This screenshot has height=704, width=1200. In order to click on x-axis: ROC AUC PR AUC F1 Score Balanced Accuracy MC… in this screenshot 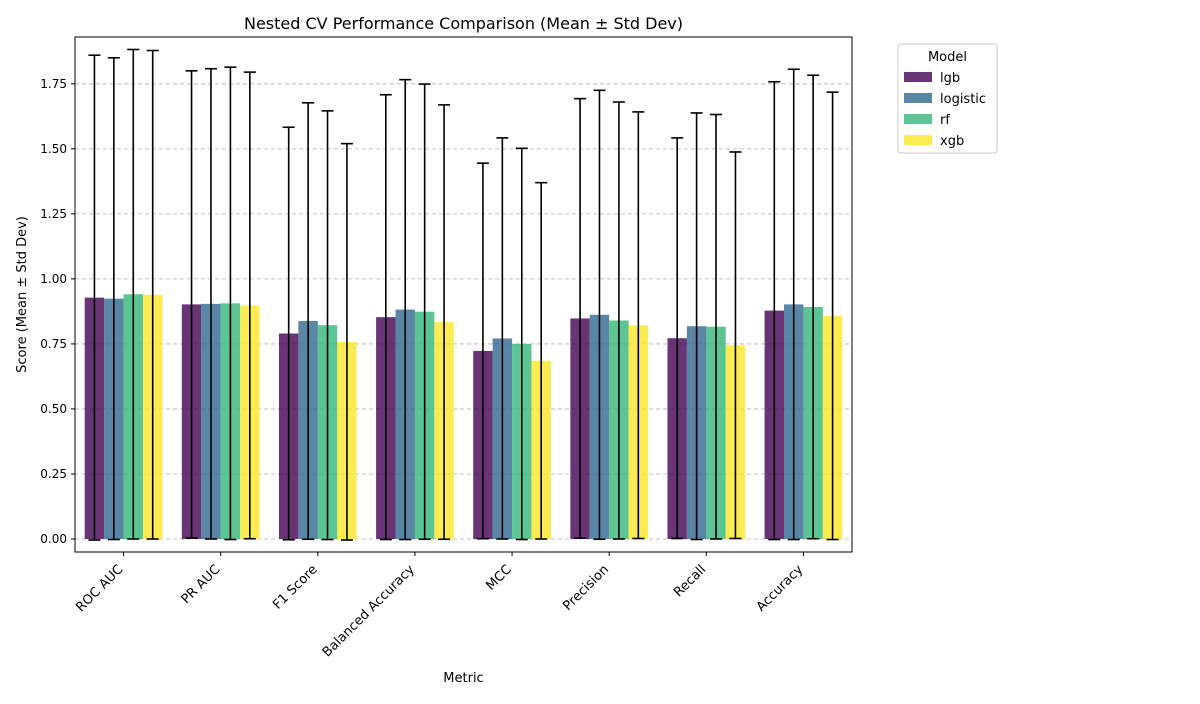, I will do `click(439, 606)`.